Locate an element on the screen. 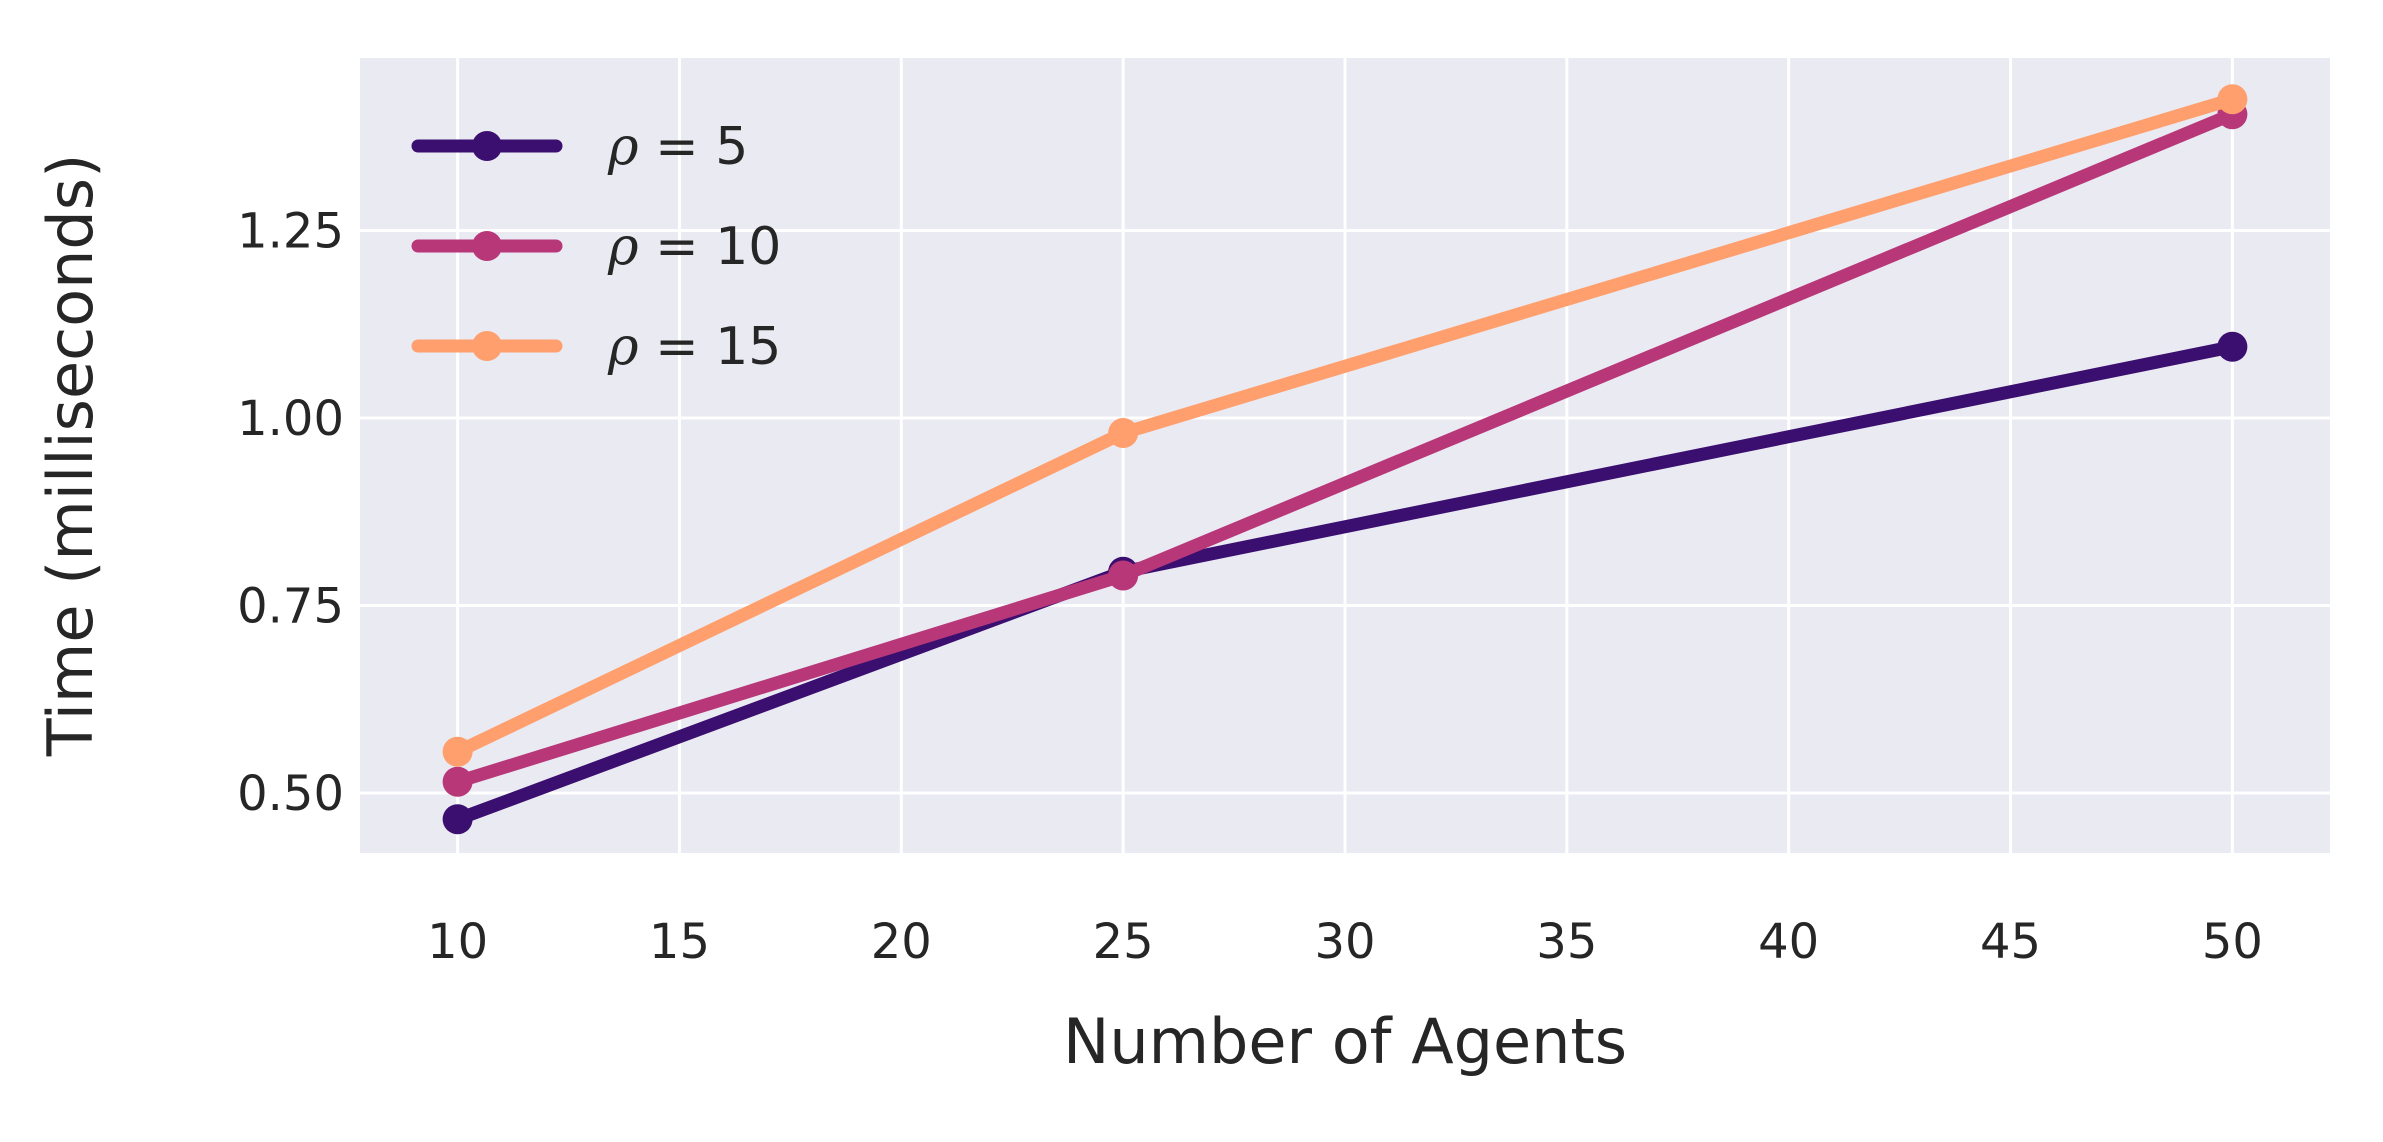  x-tick-label: 35 is located at coordinates (1566, 942).